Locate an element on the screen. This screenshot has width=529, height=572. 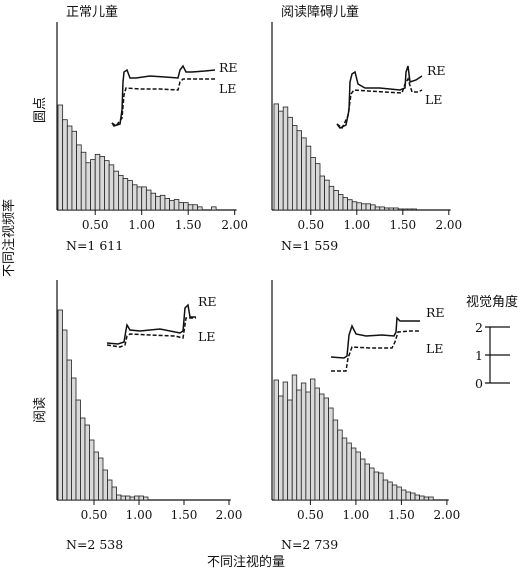
scale-bar-tick-label: 0 is located at coordinates (479, 383).